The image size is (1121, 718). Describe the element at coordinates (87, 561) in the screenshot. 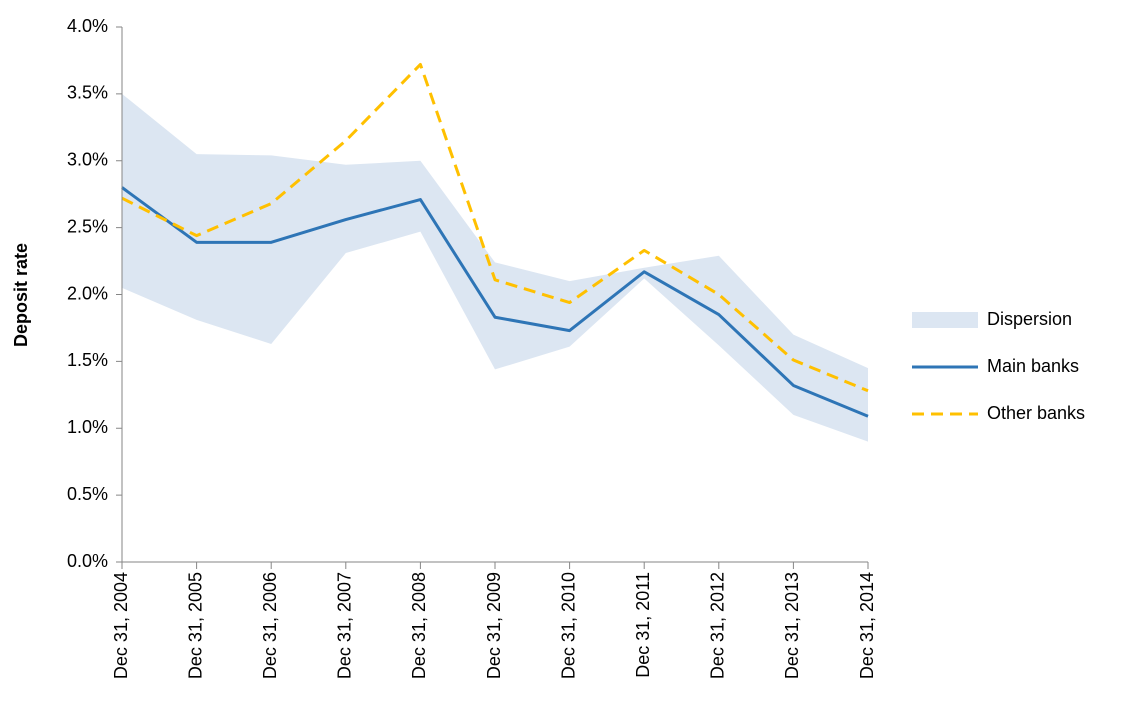

I see `y-tick-label: 0.0%` at that location.